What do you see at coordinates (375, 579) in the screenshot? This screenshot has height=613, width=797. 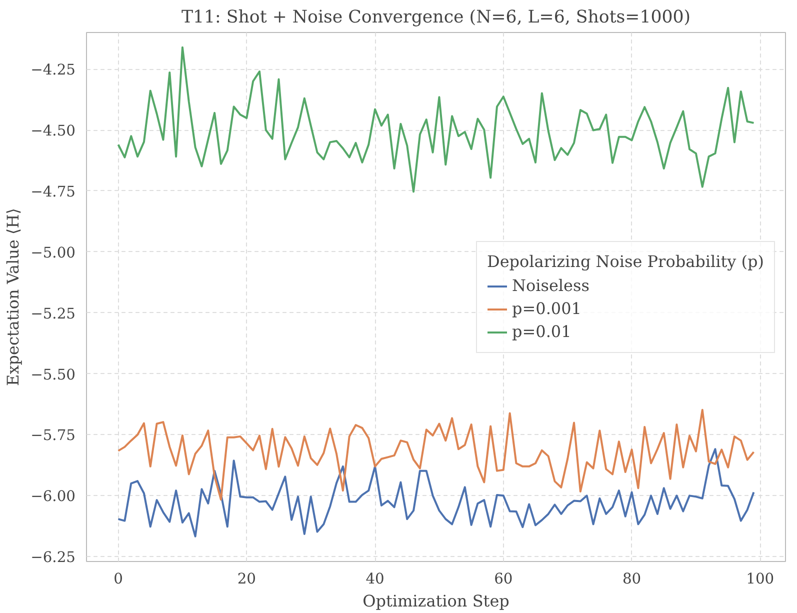 I see `x-tick-label: 40` at bounding box center [375, 579].